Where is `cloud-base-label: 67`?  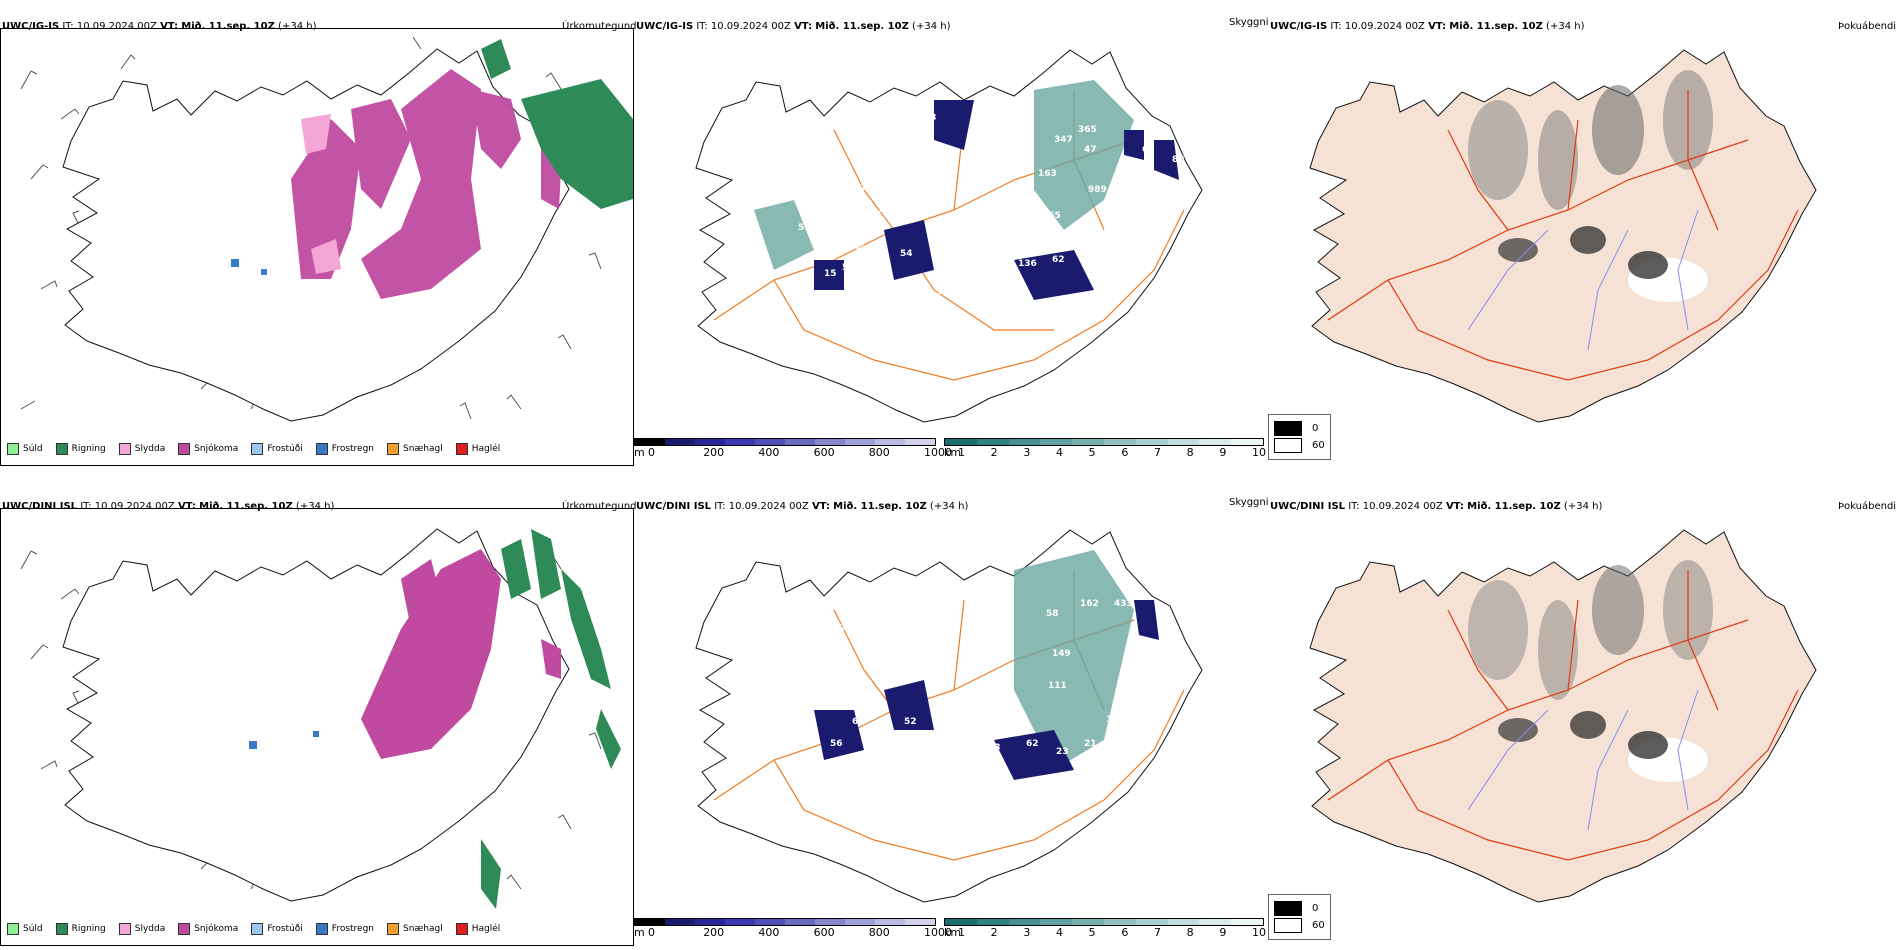 cloud-base-label: 67 is located at coordinates (862, 250).